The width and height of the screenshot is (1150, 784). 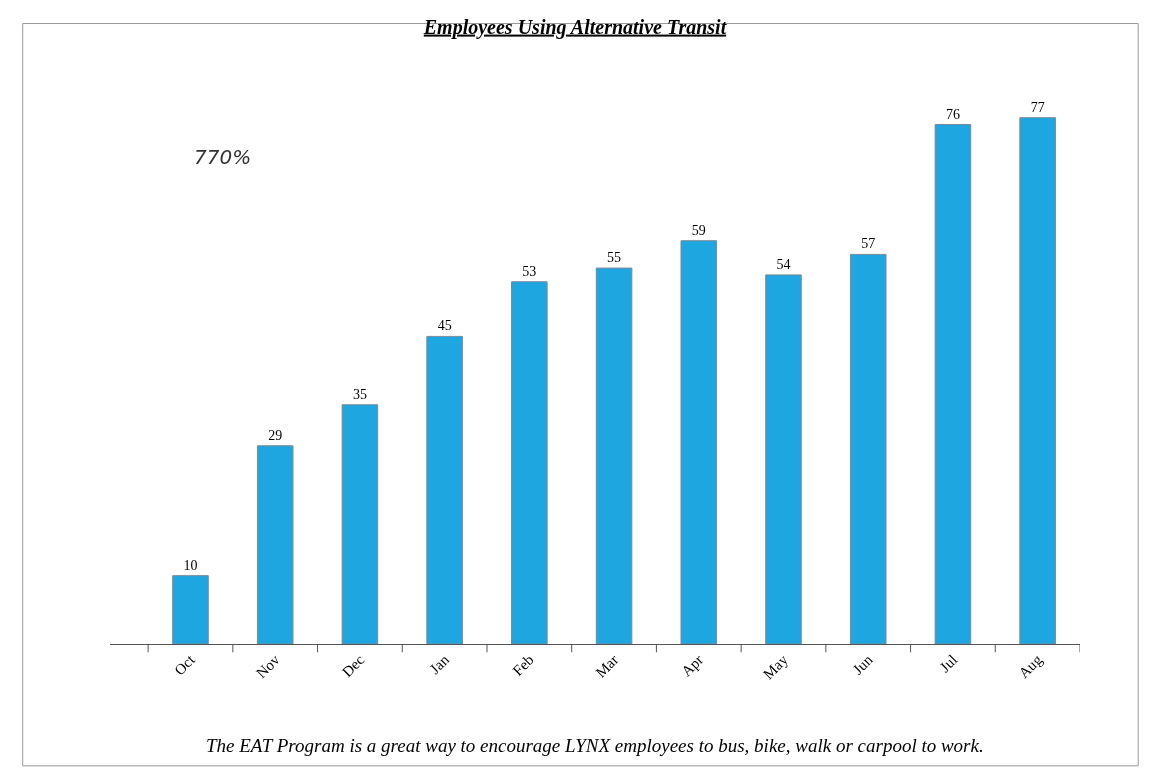 I want to click on annotation: 770%, so click(x=223, y=157).